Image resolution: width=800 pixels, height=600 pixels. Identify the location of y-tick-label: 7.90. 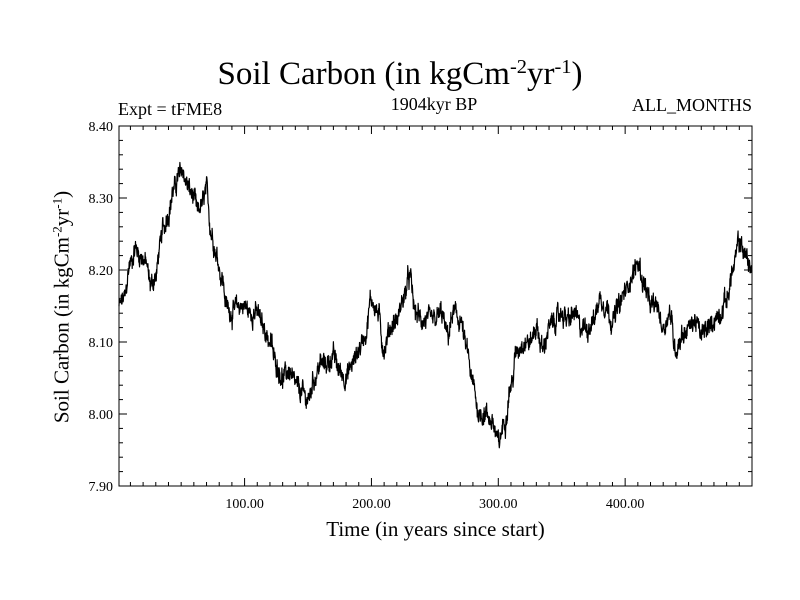
(101, 487).